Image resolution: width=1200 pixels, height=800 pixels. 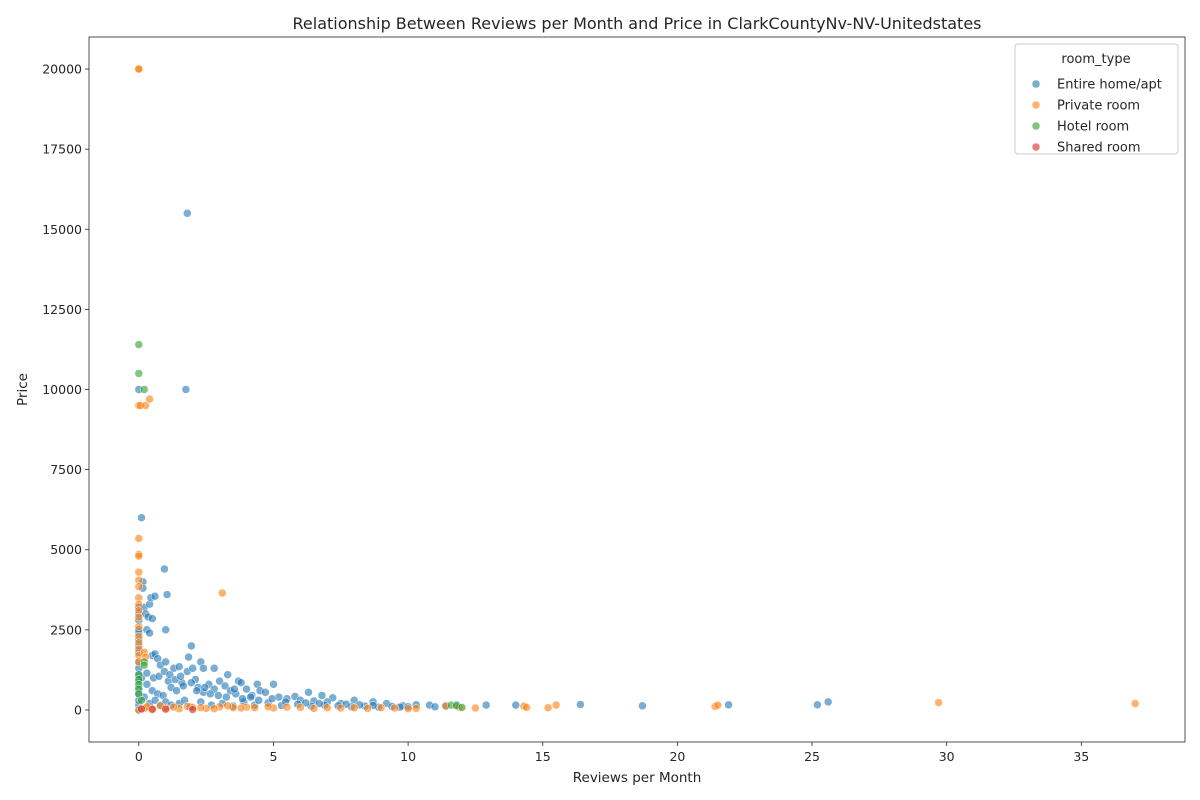 I want to click on y-tick-label-2: 5000, so click(x=66, y=549).